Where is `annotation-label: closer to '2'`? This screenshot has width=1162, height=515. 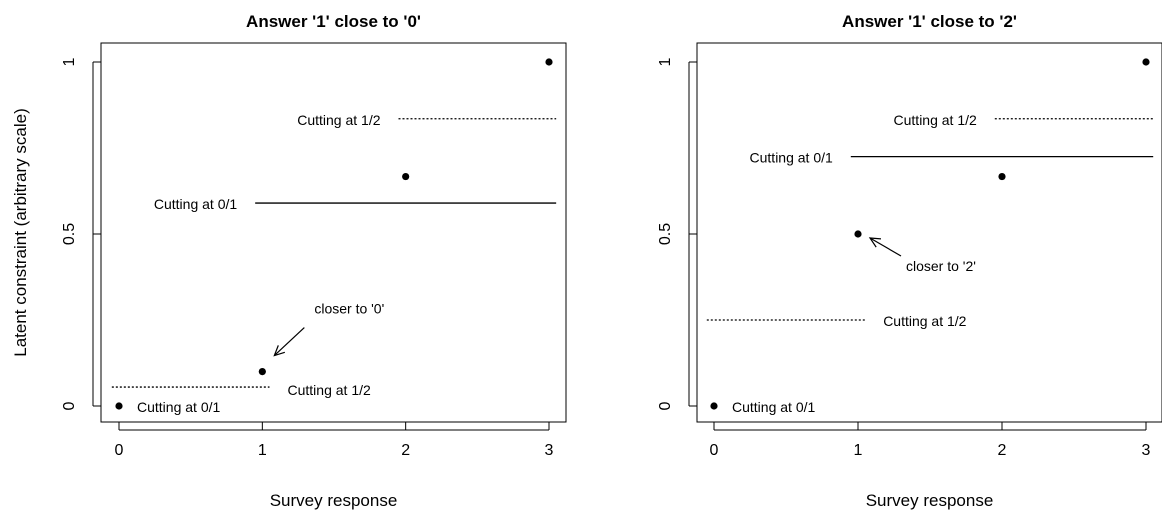 annotation-label: closer to '2' is located at coordinates (941, 266).